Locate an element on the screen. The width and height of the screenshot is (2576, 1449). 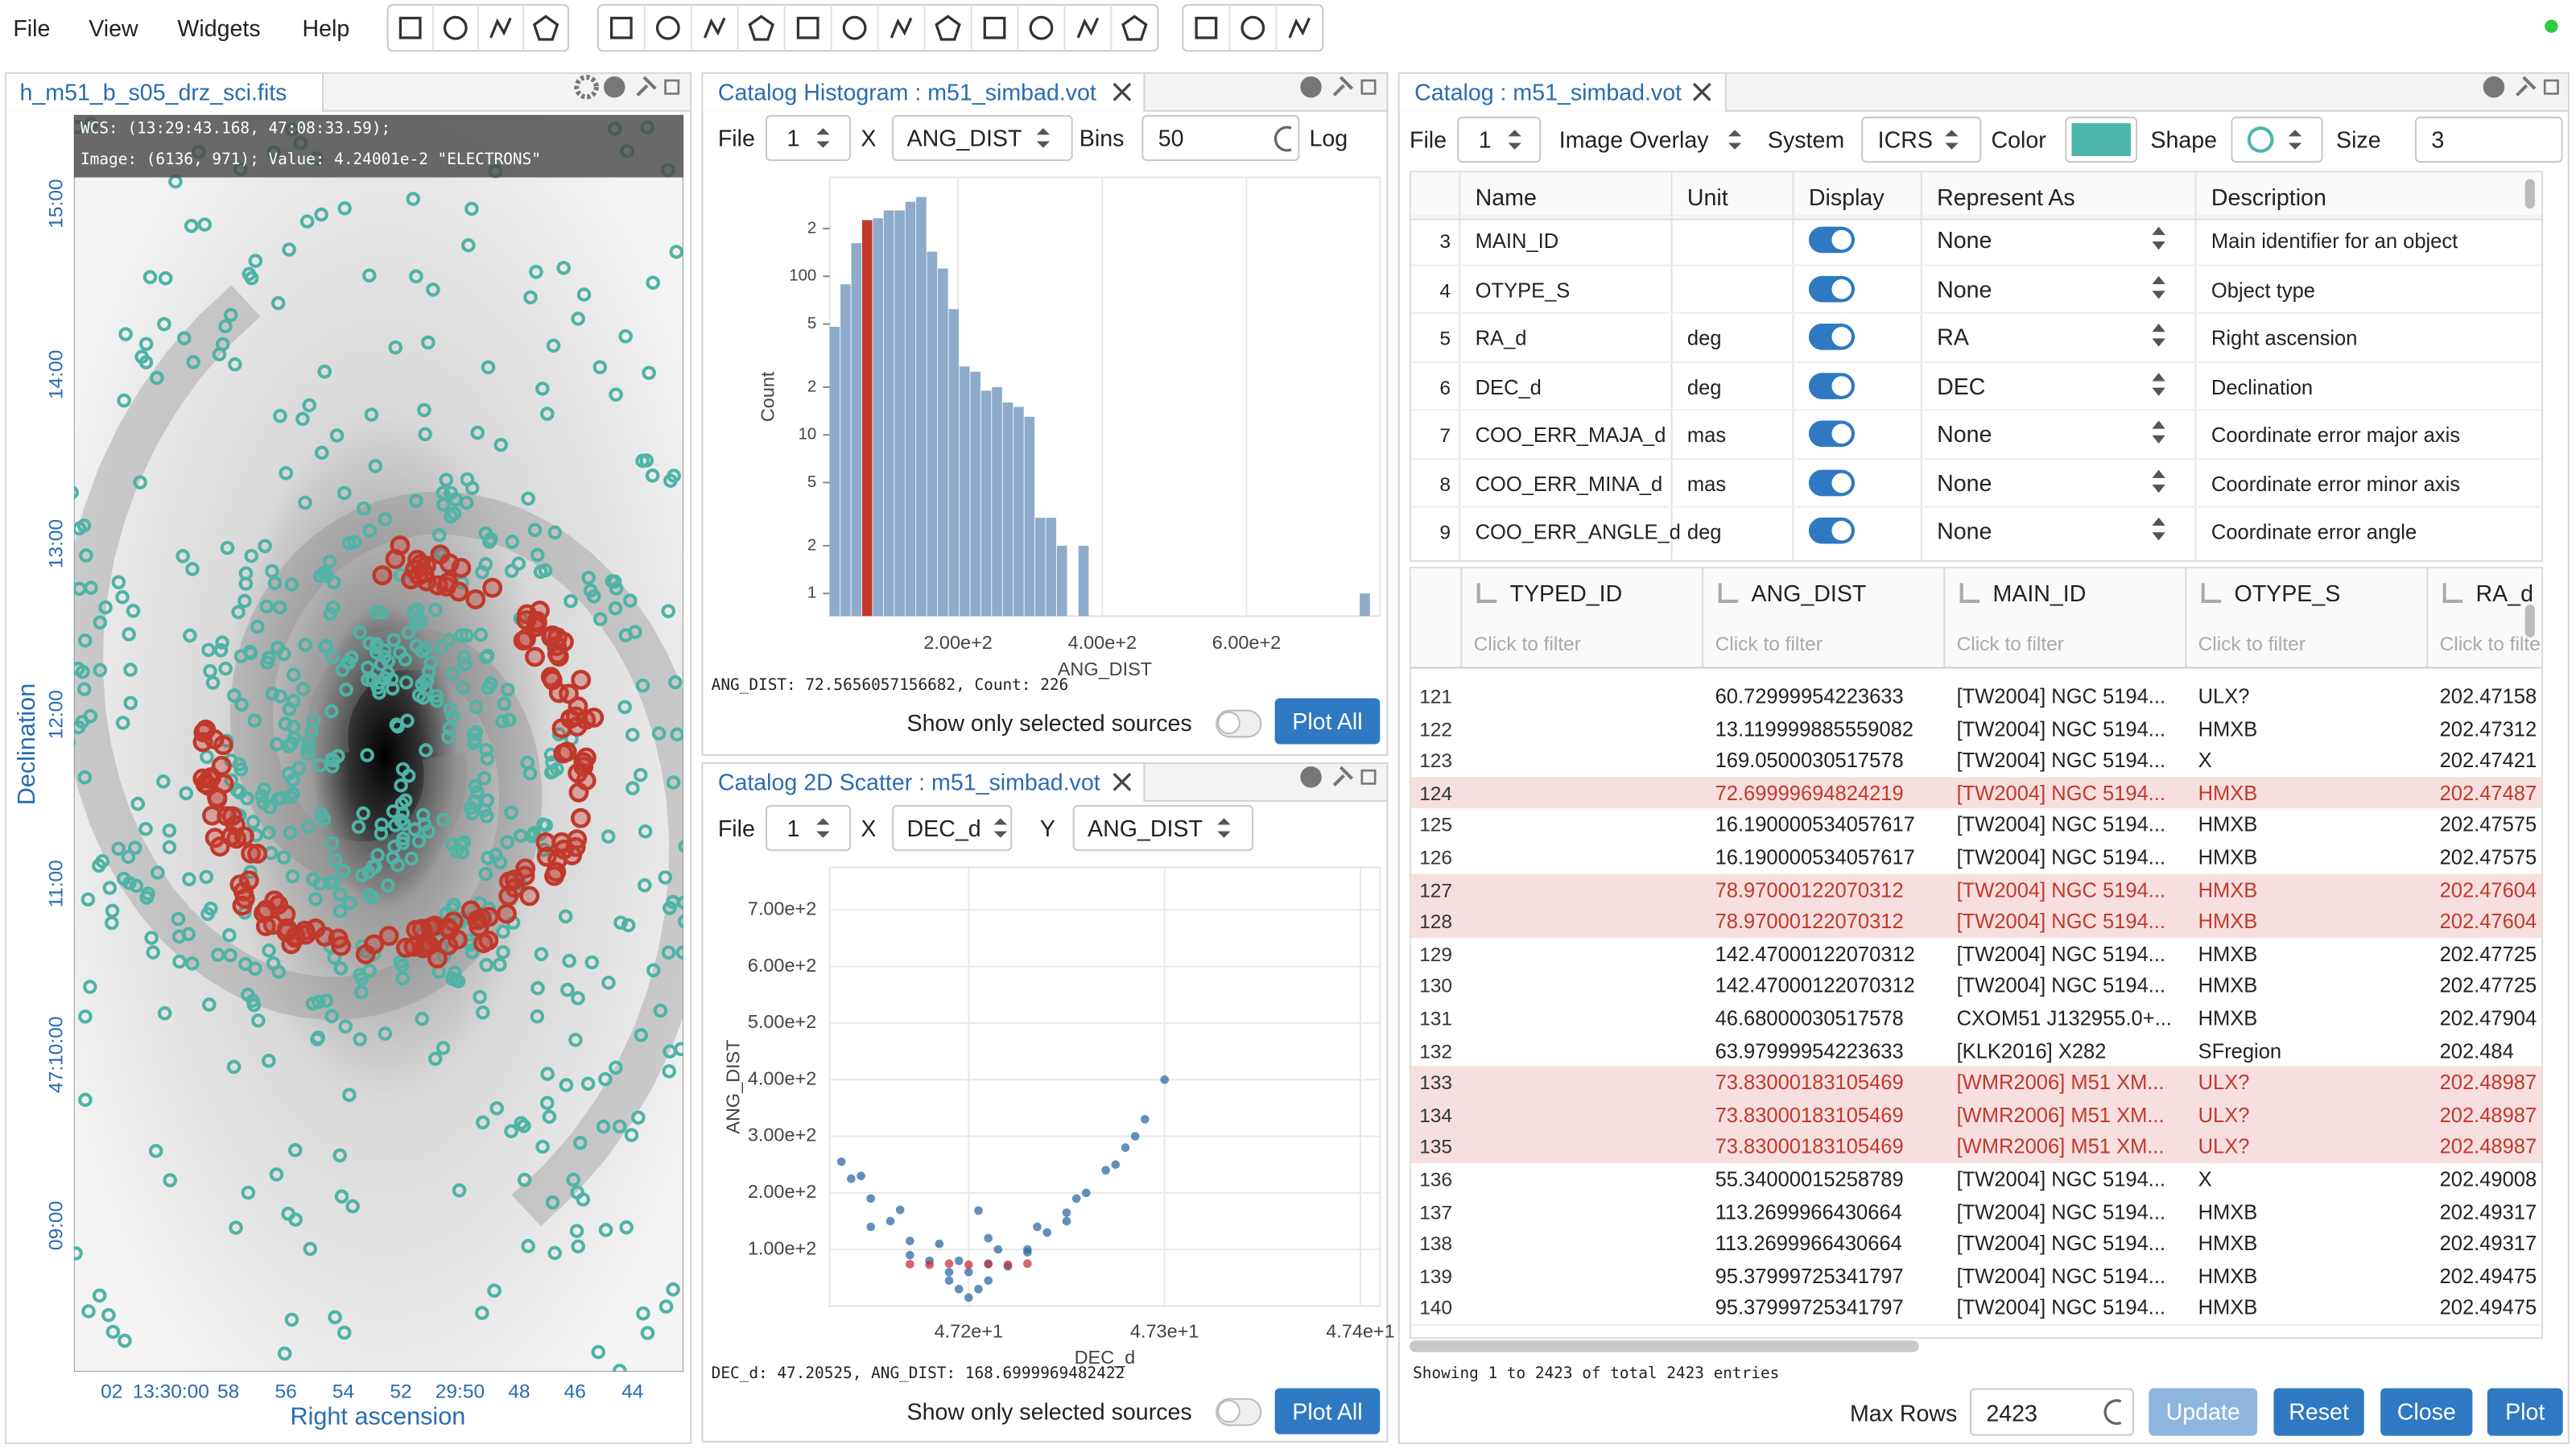
x-select: ANG_DIST is located at coordinates (982, 137).